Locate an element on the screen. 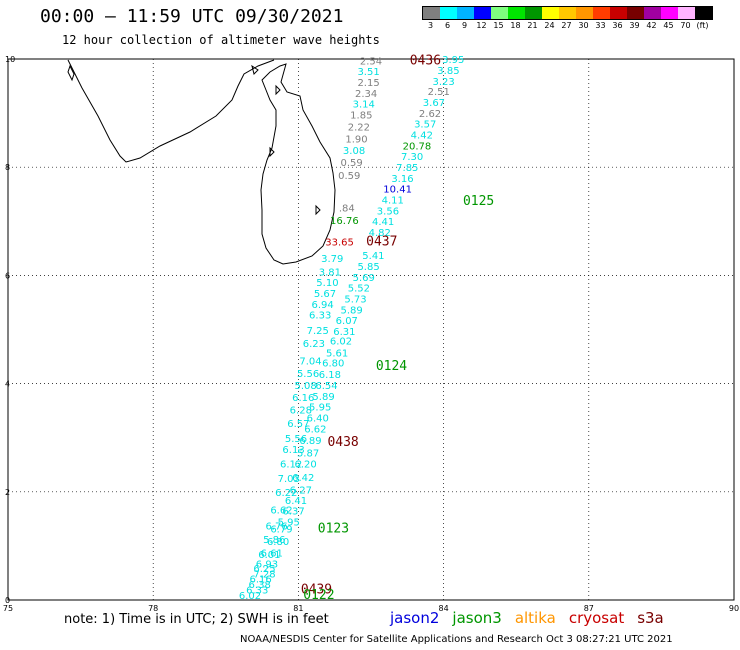  colorbar-label: 21 is located at coordinates (532, 25).